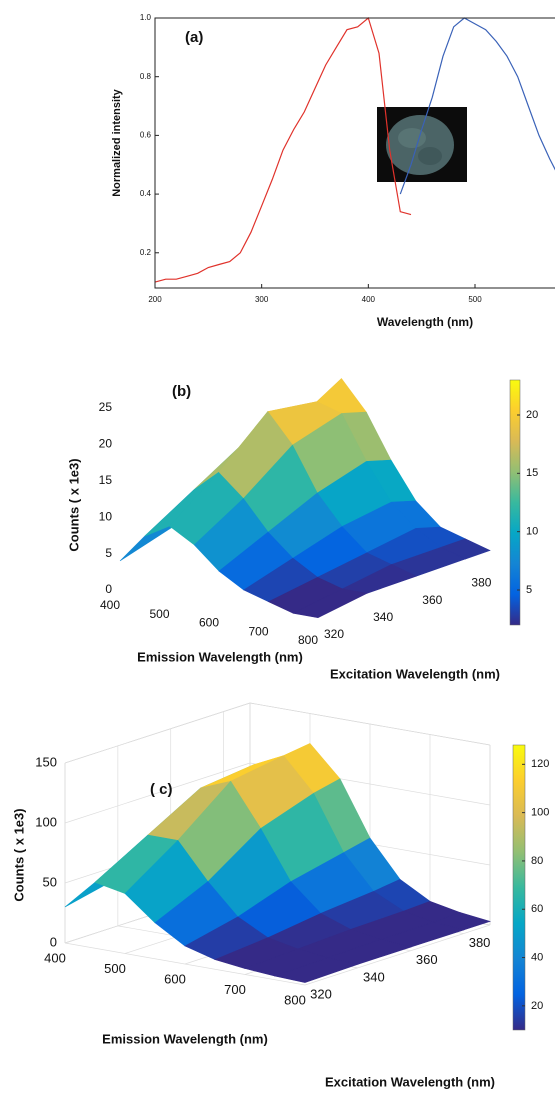 Image resolution: width=555 pixels, height=1097 pixels. I want to click on x-tick-label: 300, so click(262, 299).